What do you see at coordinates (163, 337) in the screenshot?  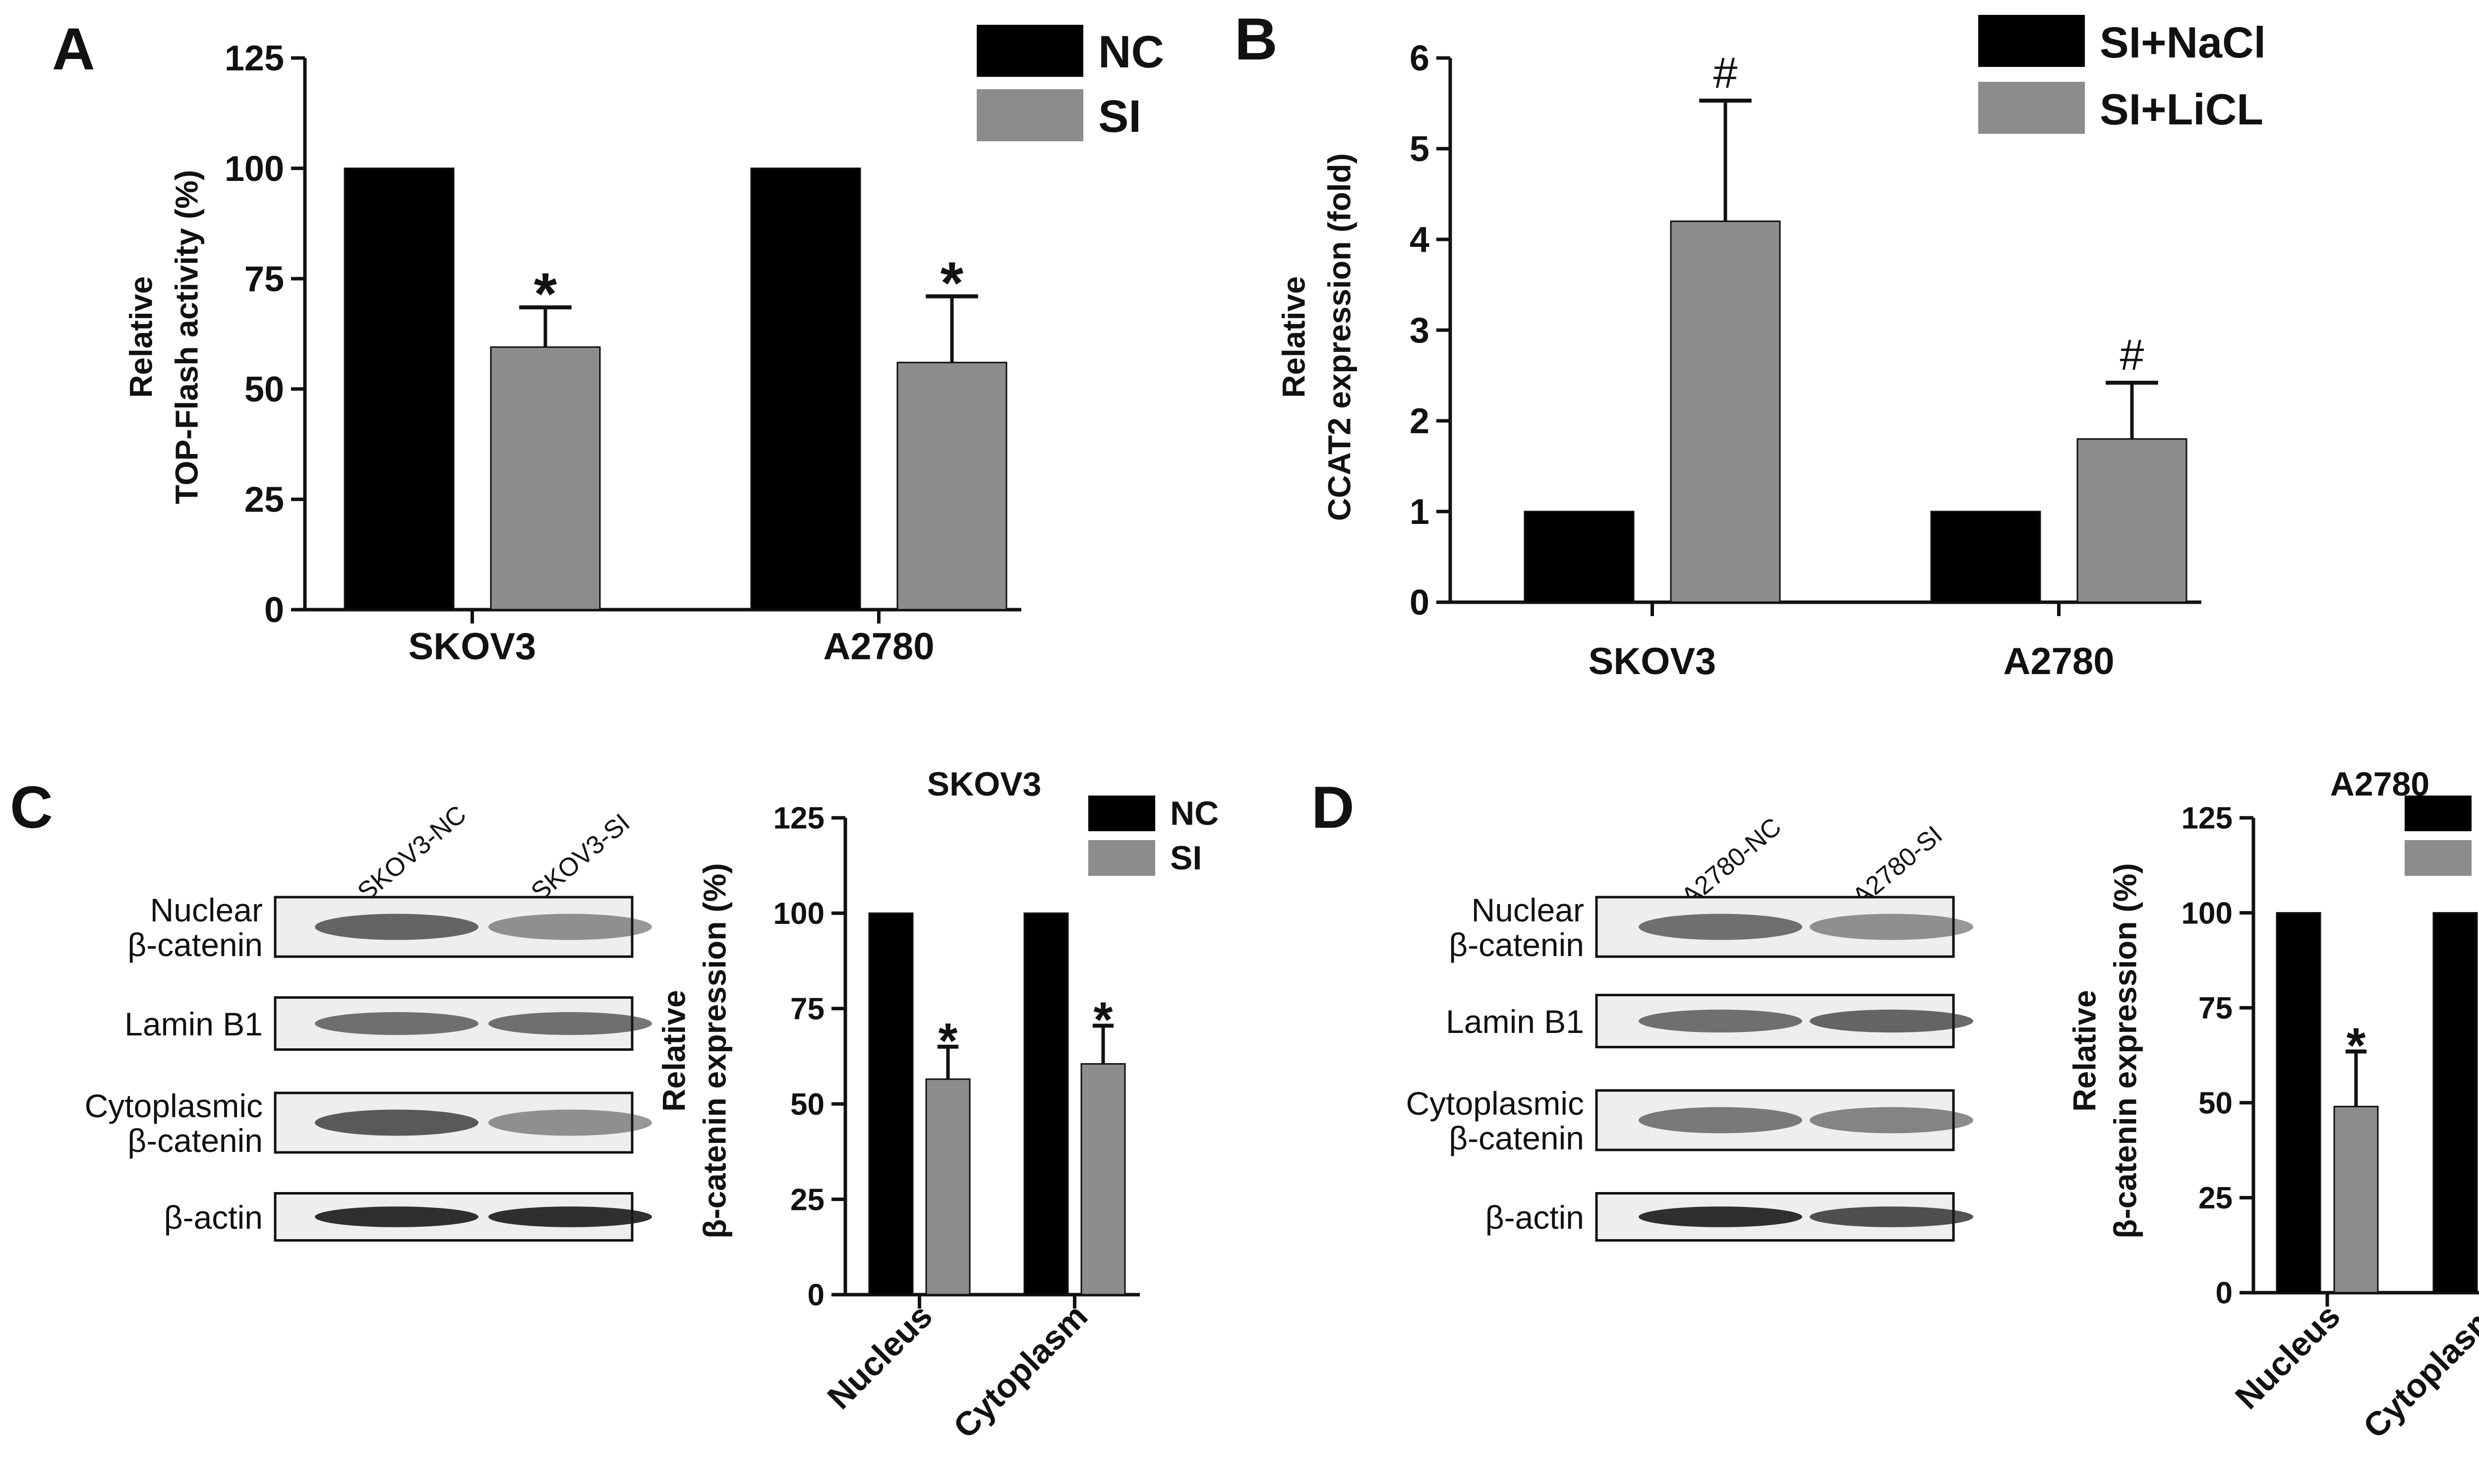 I see `y-axis-title-group: Relative TOP-Flash activity (%)` at bounding box center [163, 337].